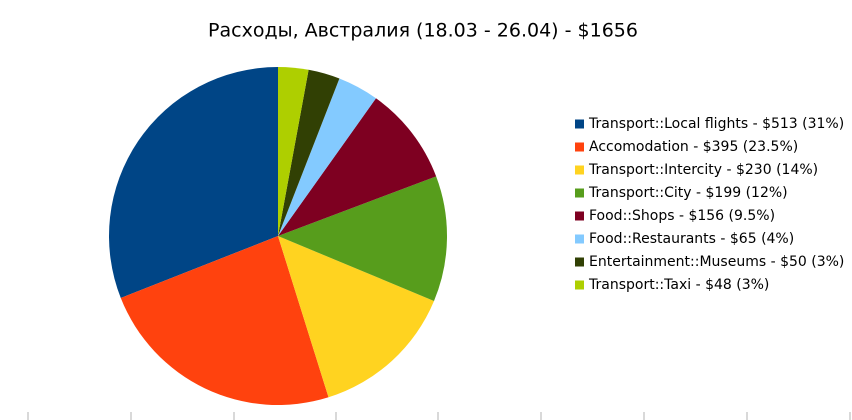  Describe the element at coordinates (703, 170) in the screenshot. I see `legend-text: Transport::Intercity - $230 (14%)` at that location.